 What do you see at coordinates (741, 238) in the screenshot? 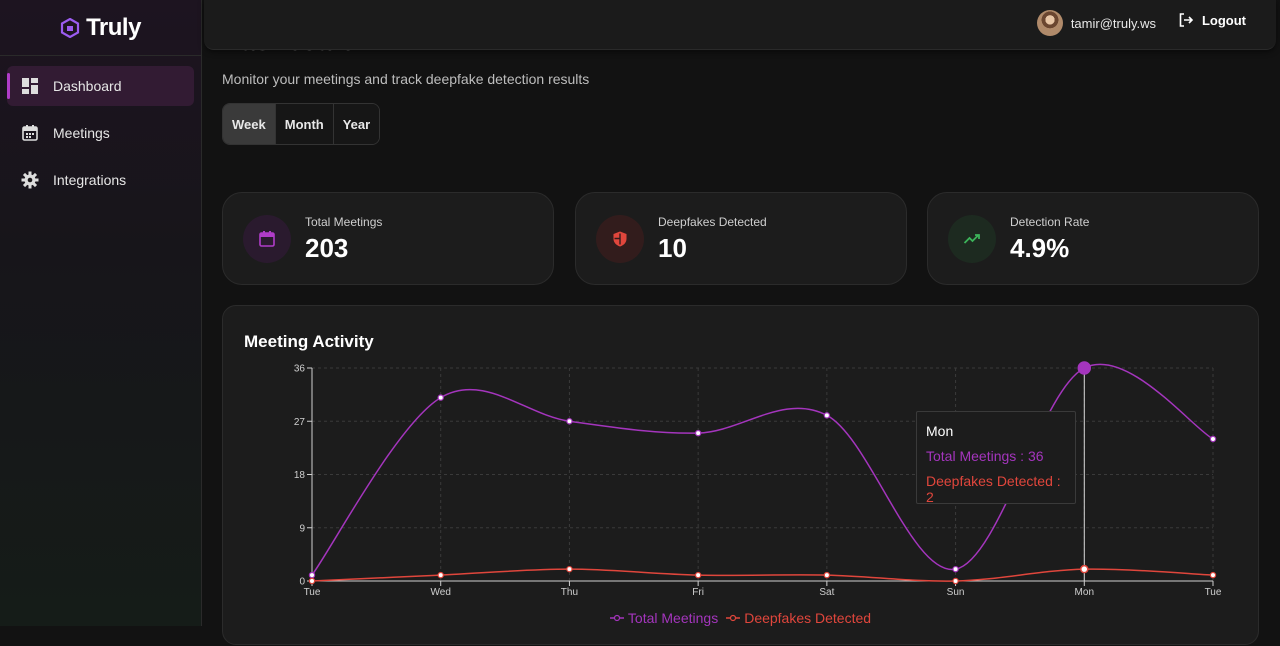
I see `stat-card-deepfakes-detected: Deepfakes Detected 10` at bounding box center [741, 238].